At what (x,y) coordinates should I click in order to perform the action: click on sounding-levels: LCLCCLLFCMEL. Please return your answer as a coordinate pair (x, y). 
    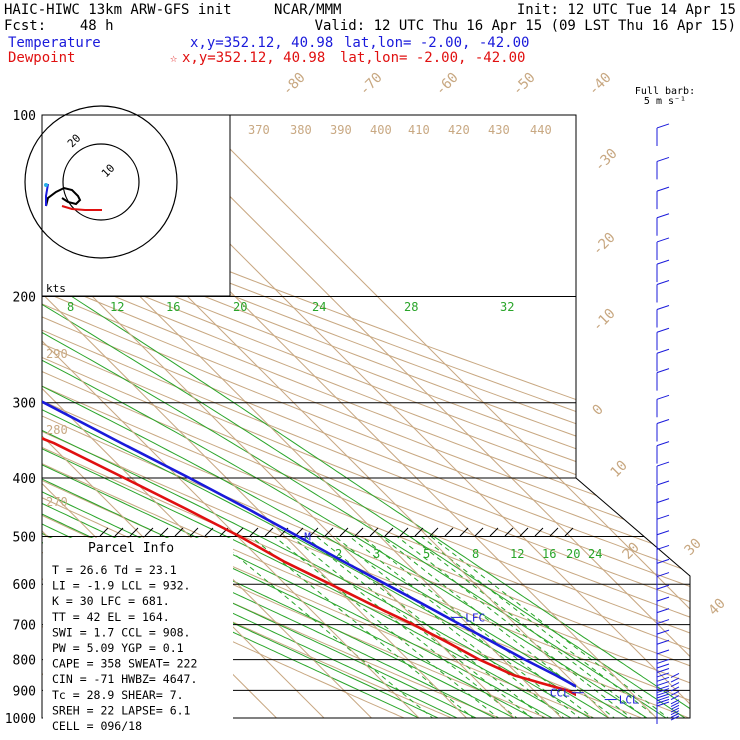
    Looking at the image, I should click on (471, 618).